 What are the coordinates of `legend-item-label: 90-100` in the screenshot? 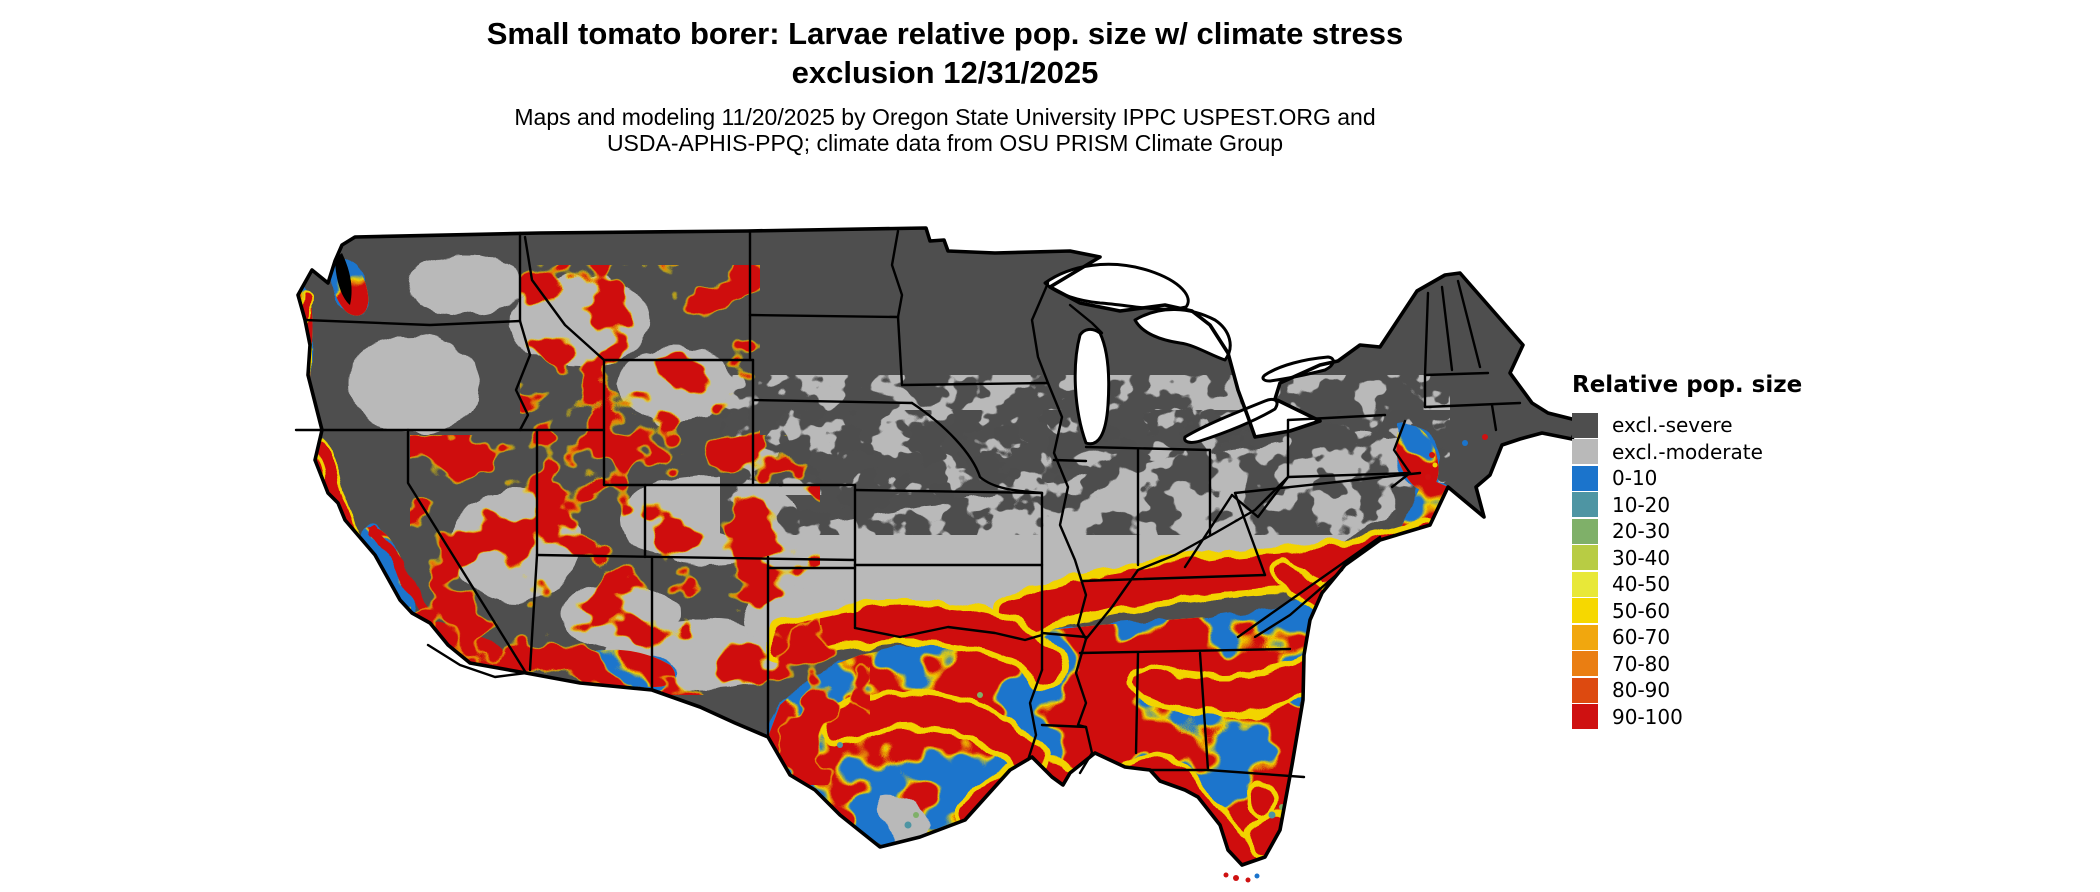 It's located at (1647, 716).